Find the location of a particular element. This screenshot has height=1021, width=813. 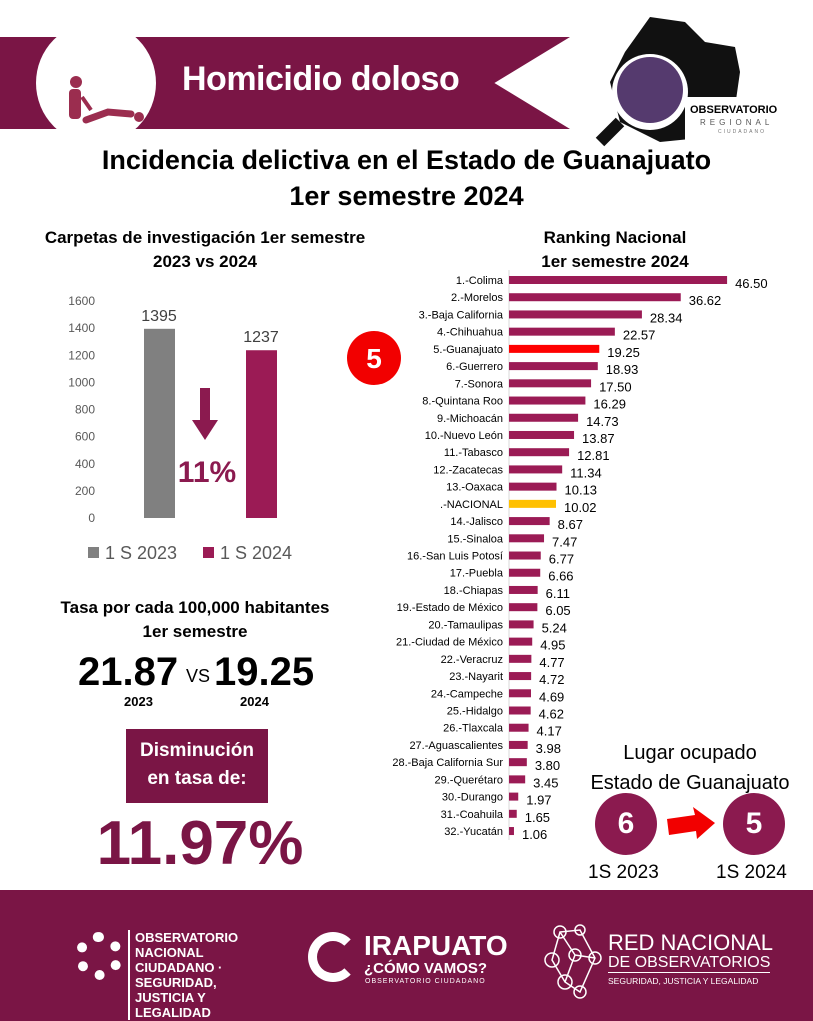

category-label: 7.-Sonora is located at coordinates (479, 384).